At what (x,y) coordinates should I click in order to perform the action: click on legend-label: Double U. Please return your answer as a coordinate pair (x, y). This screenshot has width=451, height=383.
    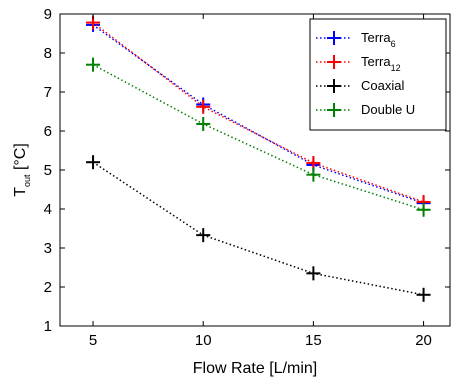
    Looking at the image, I should click on (388, 109).